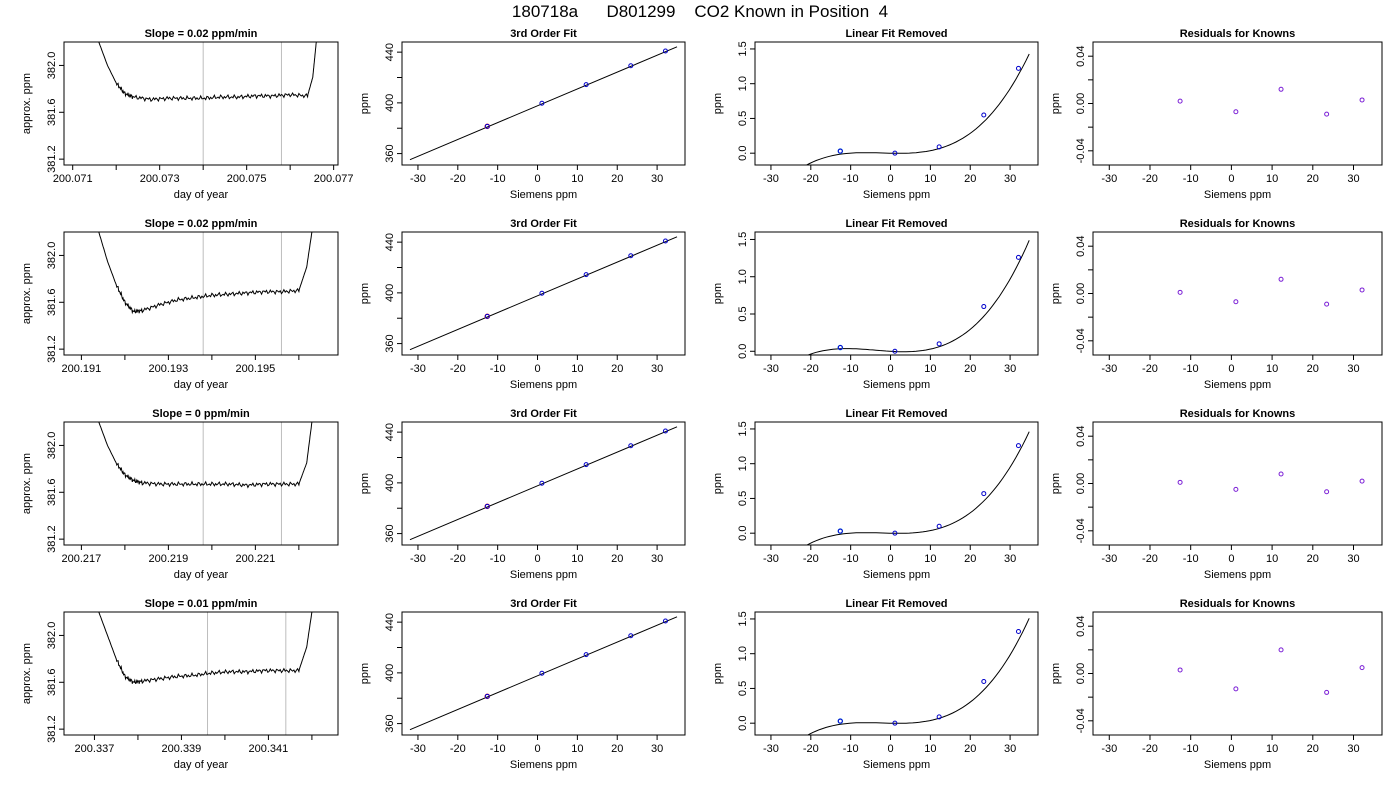 This screenshot has width=1400, height=800. I want to click on x-tick-label: 200.341, so click(269, 749).